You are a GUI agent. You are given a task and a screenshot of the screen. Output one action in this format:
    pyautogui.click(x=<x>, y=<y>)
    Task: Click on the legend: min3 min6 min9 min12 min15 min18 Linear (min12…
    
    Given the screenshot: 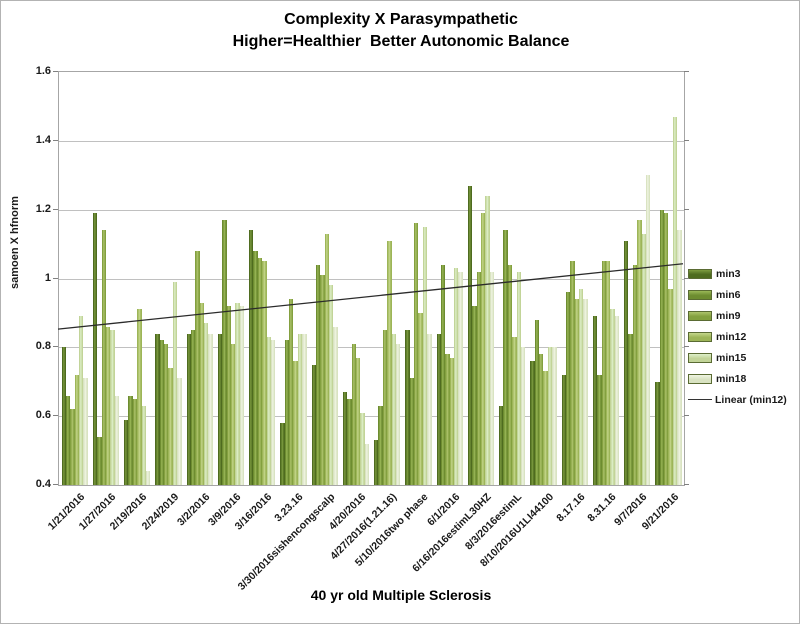 What is the action you would take?
    pyautogui.click(x=743, y=336)
    